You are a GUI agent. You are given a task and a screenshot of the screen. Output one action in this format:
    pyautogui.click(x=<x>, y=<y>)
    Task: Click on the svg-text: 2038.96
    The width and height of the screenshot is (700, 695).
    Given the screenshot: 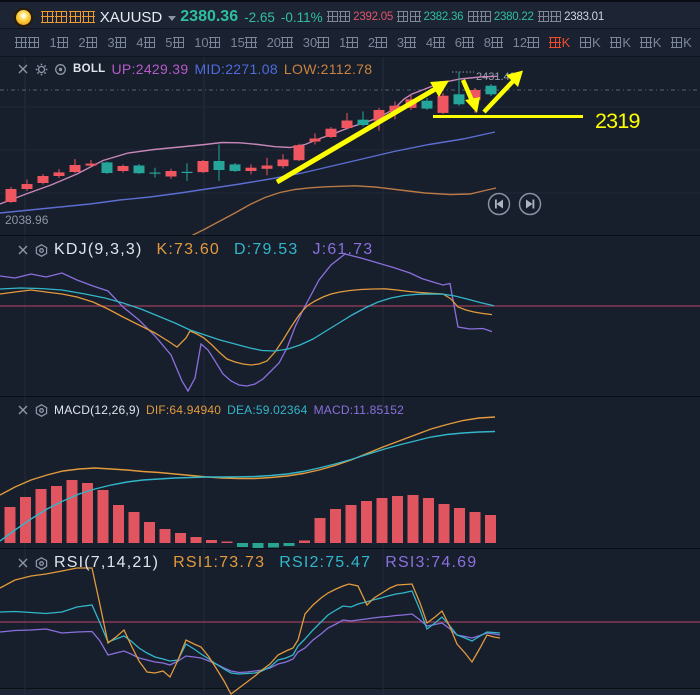 What is the action you would take?
    pyautogui.click(x=27, y=220)
    